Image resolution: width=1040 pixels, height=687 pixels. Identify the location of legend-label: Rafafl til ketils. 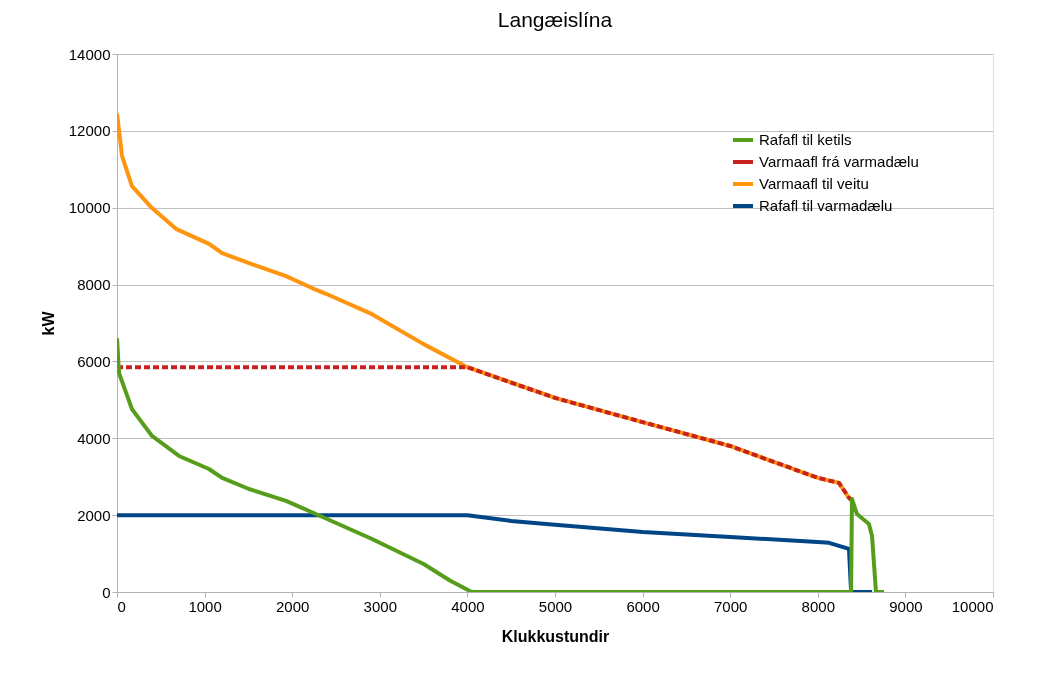
(805, 139).